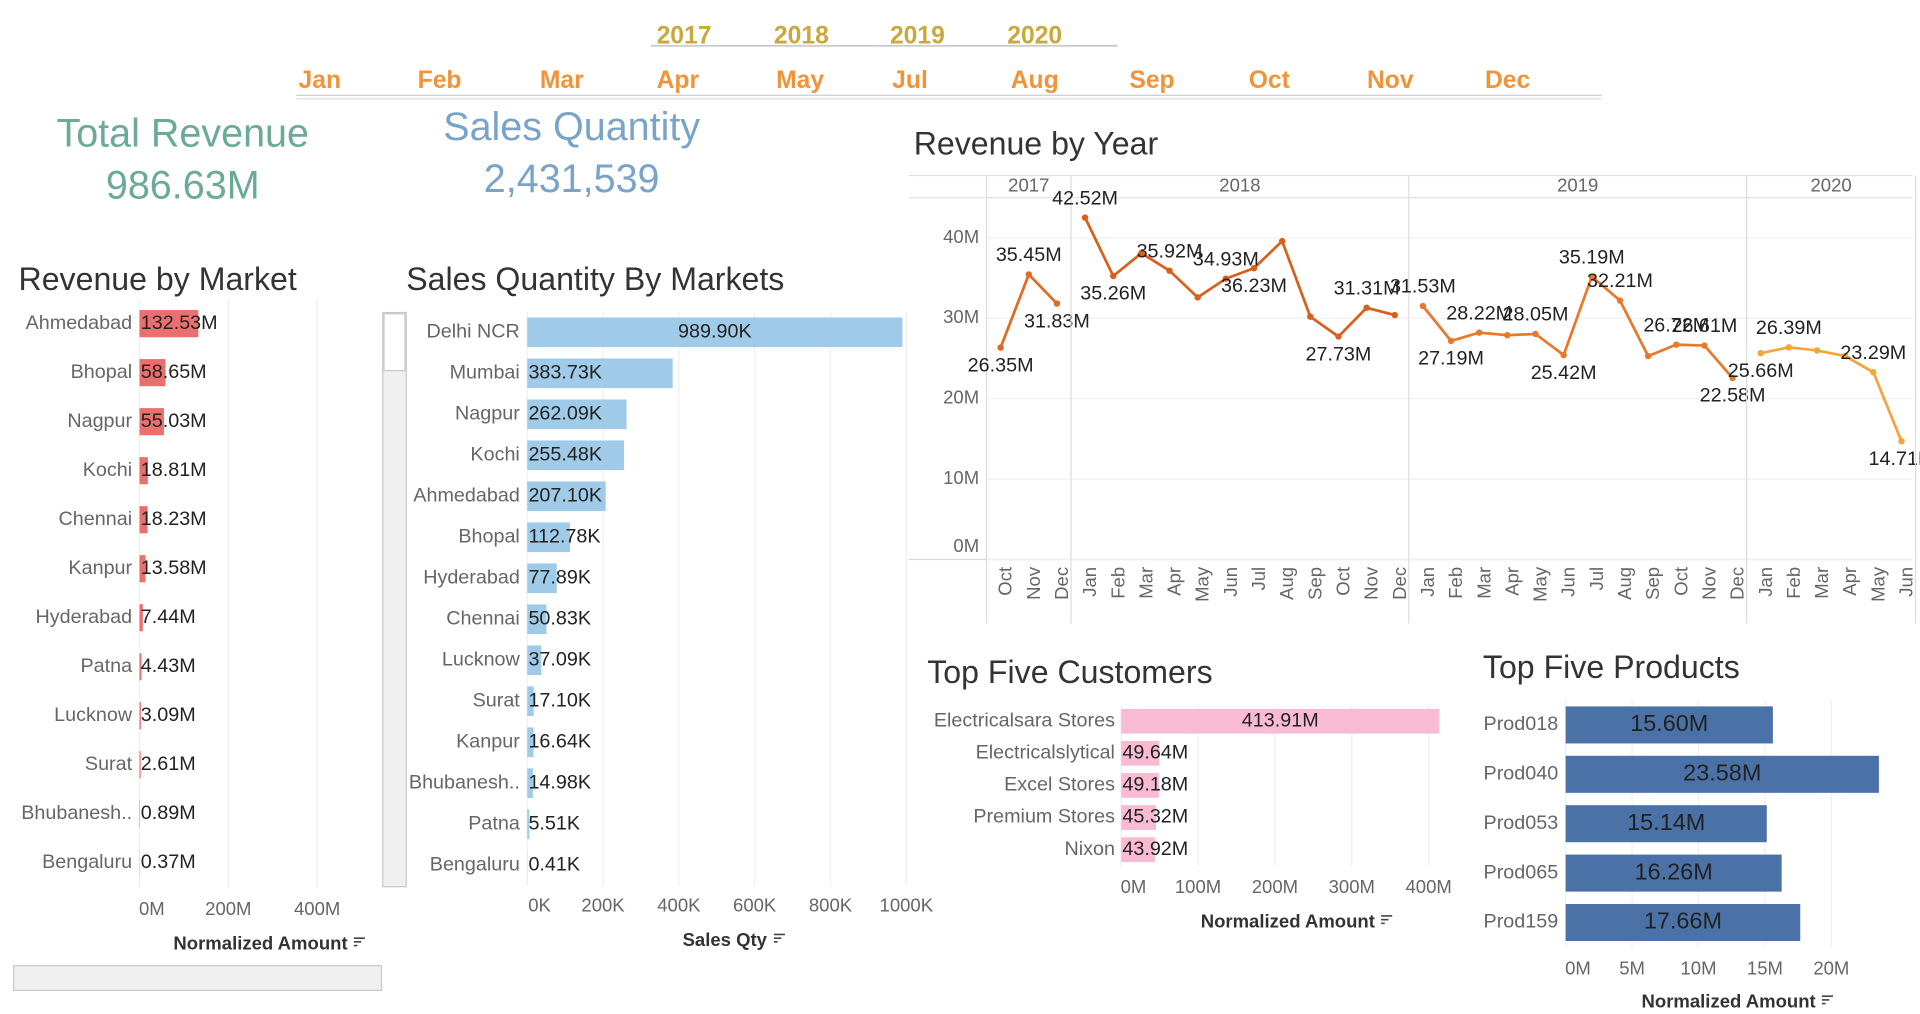  Describe the element at coordinates (910, 80) in the screenshot. I see `month-filter: Jul` at that location.